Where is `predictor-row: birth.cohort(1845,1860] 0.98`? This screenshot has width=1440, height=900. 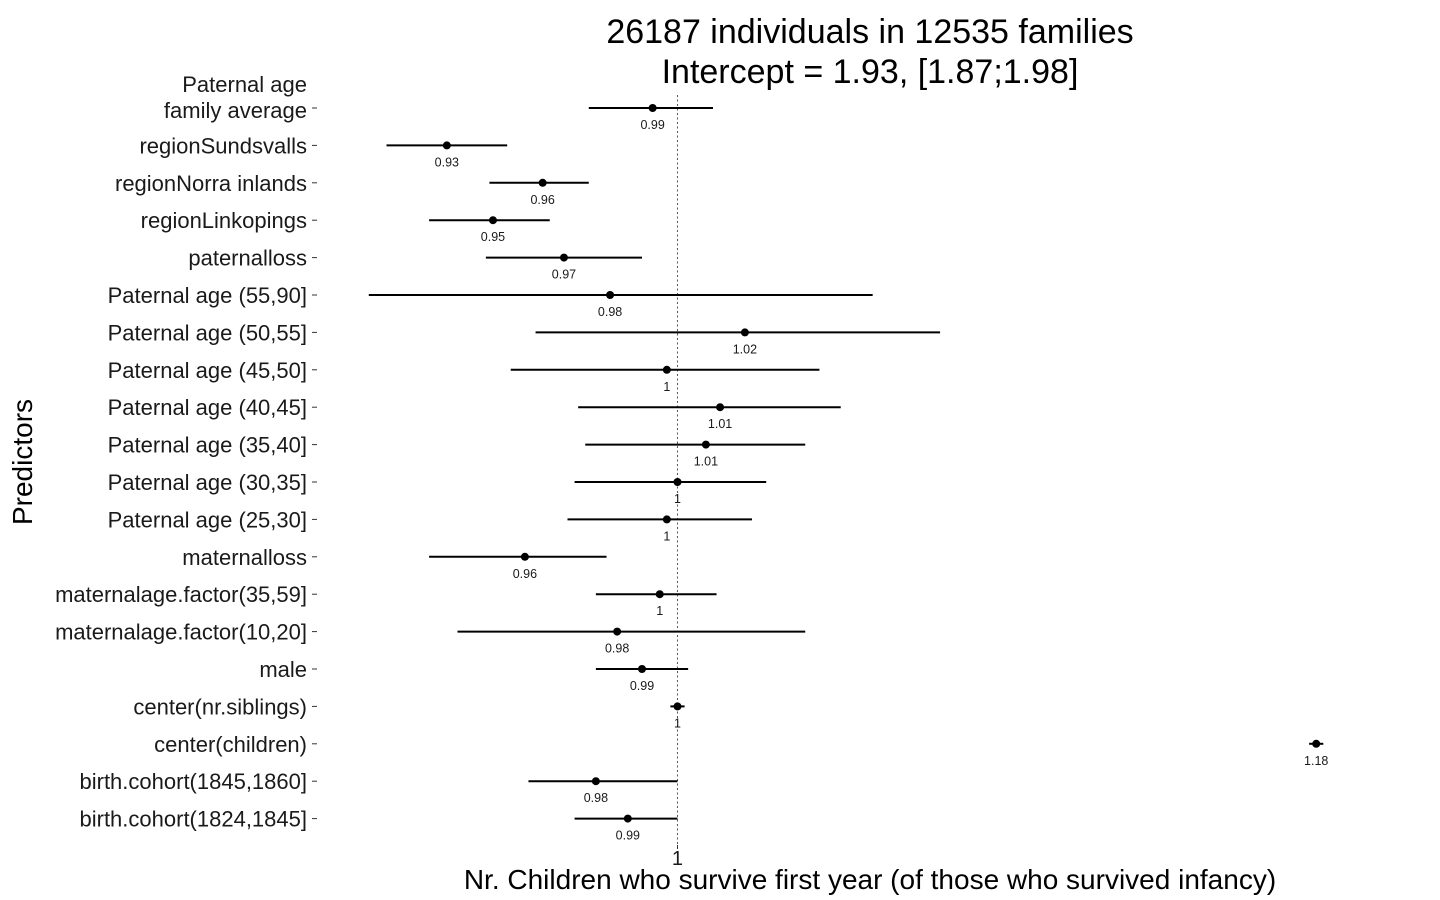 predictor-row: birth.cohort(1845,1860] 0.98 is located at coordinates (379, 787).